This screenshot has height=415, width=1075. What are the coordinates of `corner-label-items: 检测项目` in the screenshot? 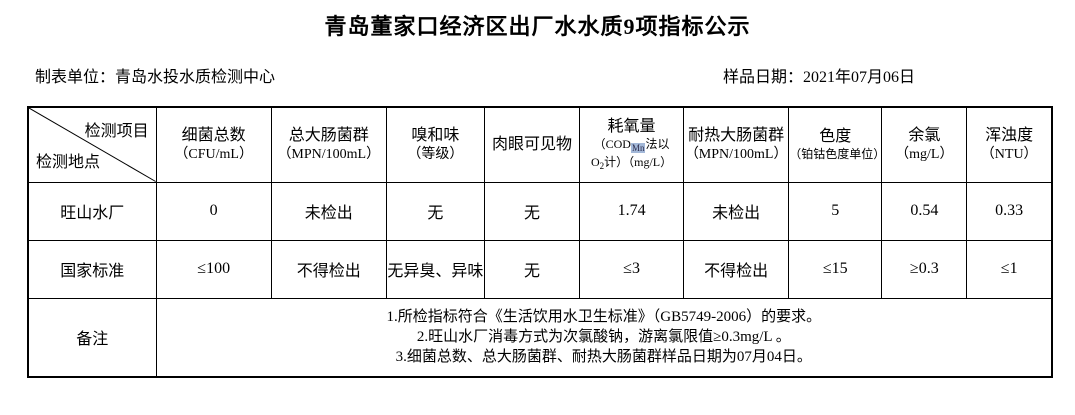 It's located at (116, 131).